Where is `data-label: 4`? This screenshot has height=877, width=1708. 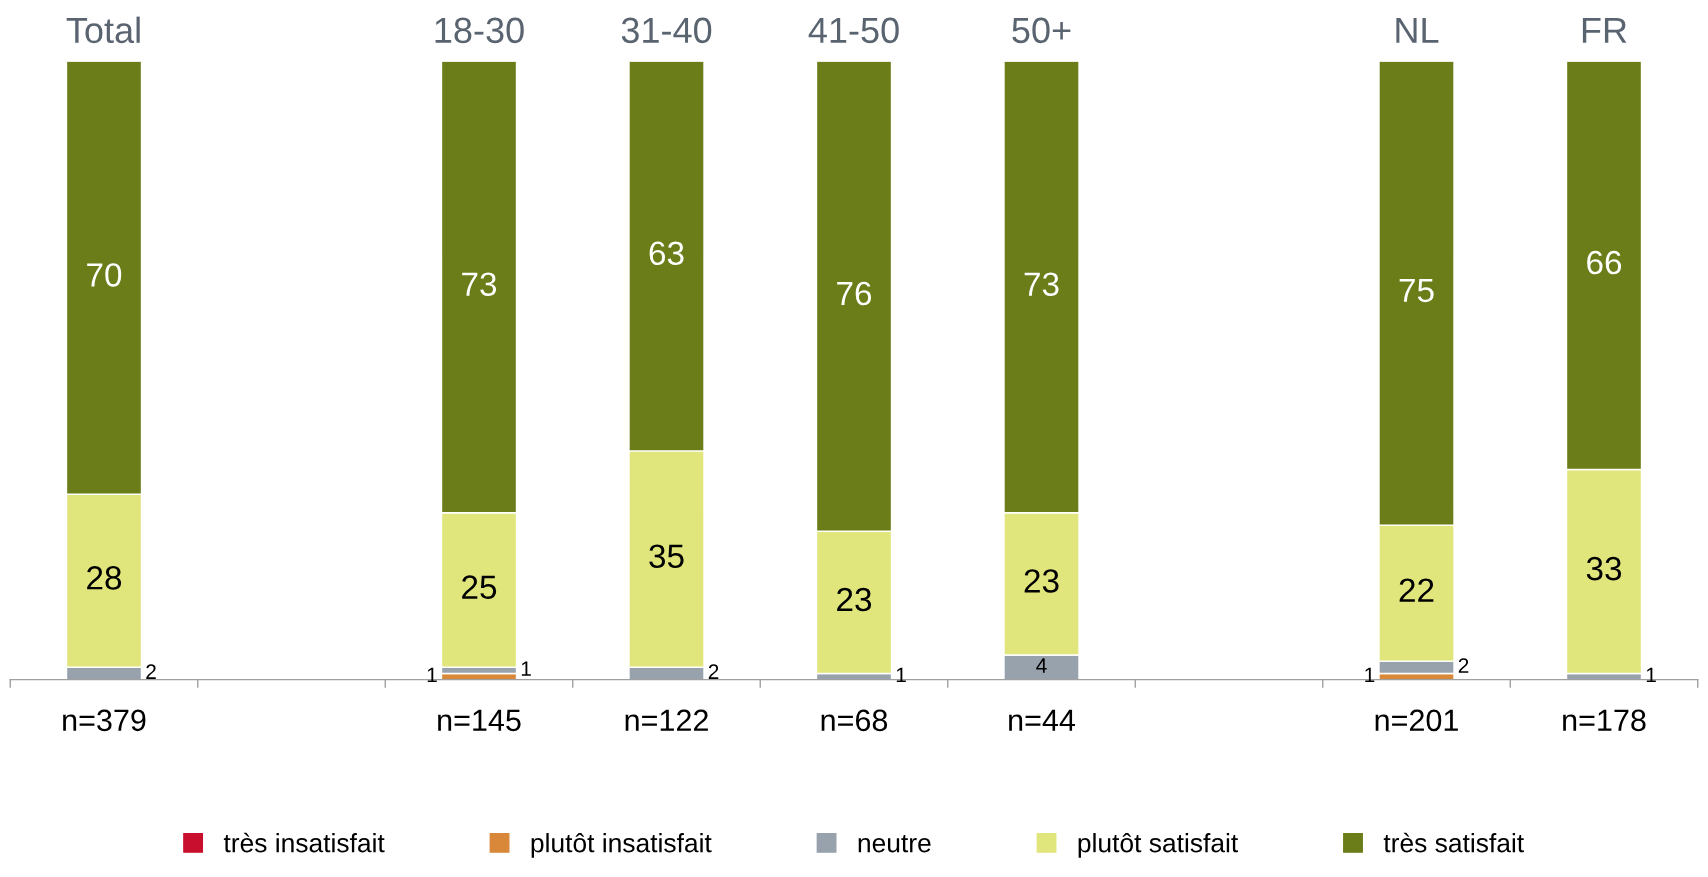
data-label: 4 is located at coordinates (1041, 665).